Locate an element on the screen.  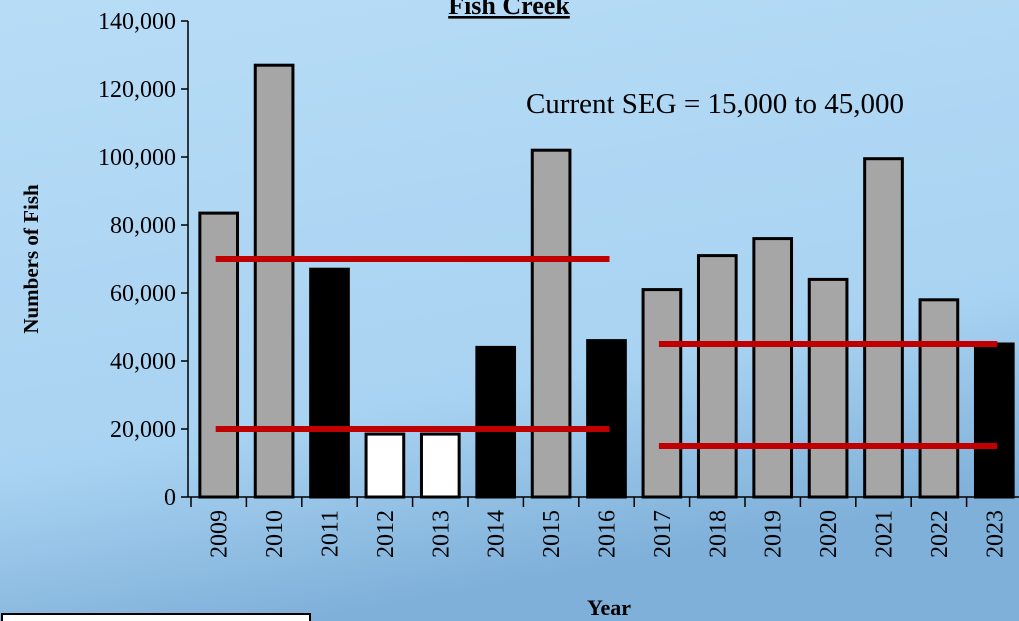
x-tick-label: 2009 is located at coordinates (220, 534).